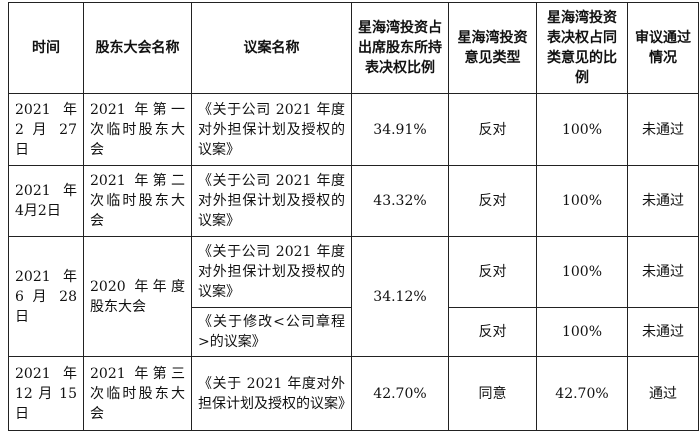  I want to click on cell-proposal: 《关于修改<公司章程>的议案》, so click(271, 332).